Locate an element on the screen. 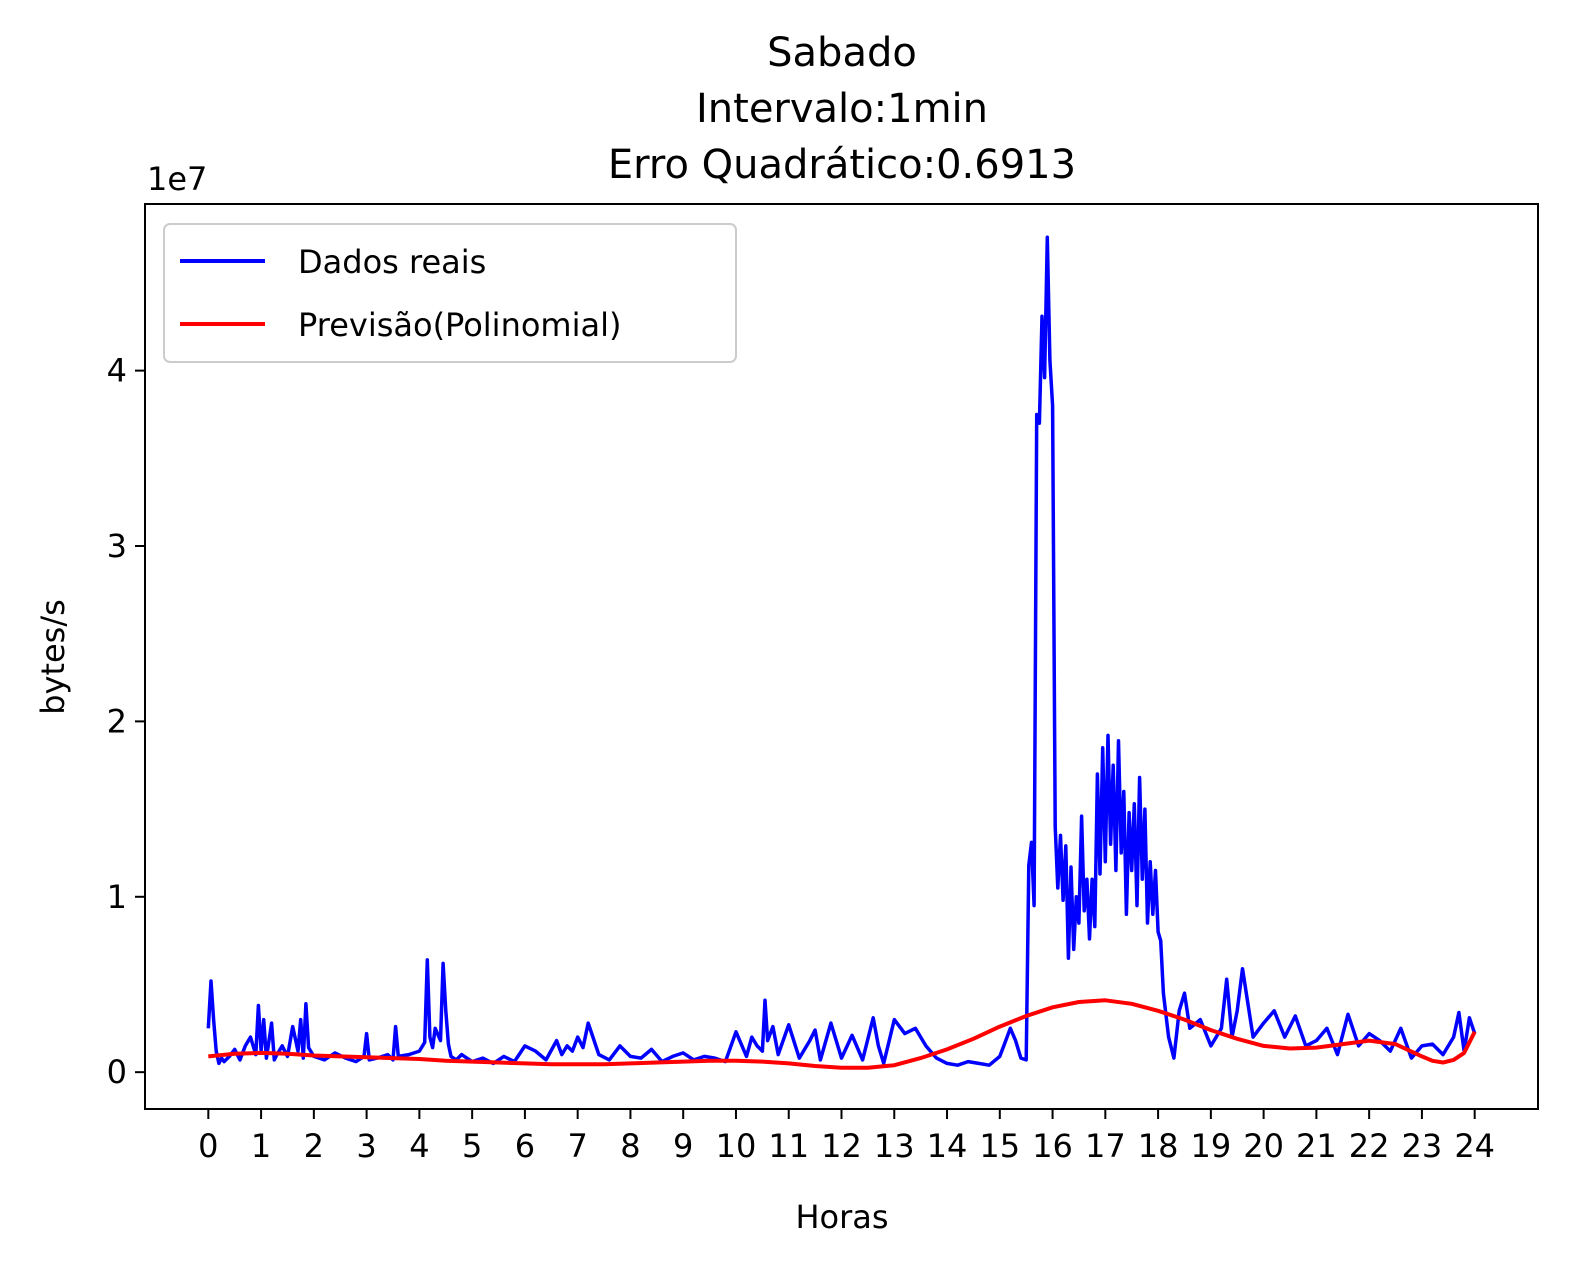 This screenshot has width=1569, height=1270. x-tick-label: 24 is located at coordinates (1474, 1146).